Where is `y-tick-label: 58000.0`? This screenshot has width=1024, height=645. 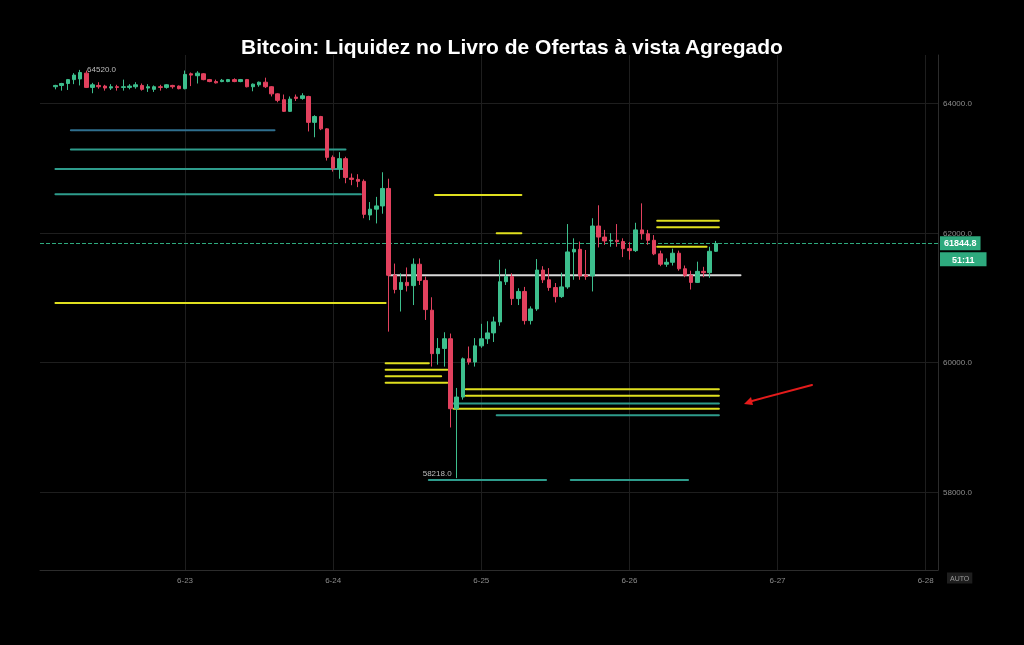 y-tick-label: 58000.0 is located at coordinates (958, 492).